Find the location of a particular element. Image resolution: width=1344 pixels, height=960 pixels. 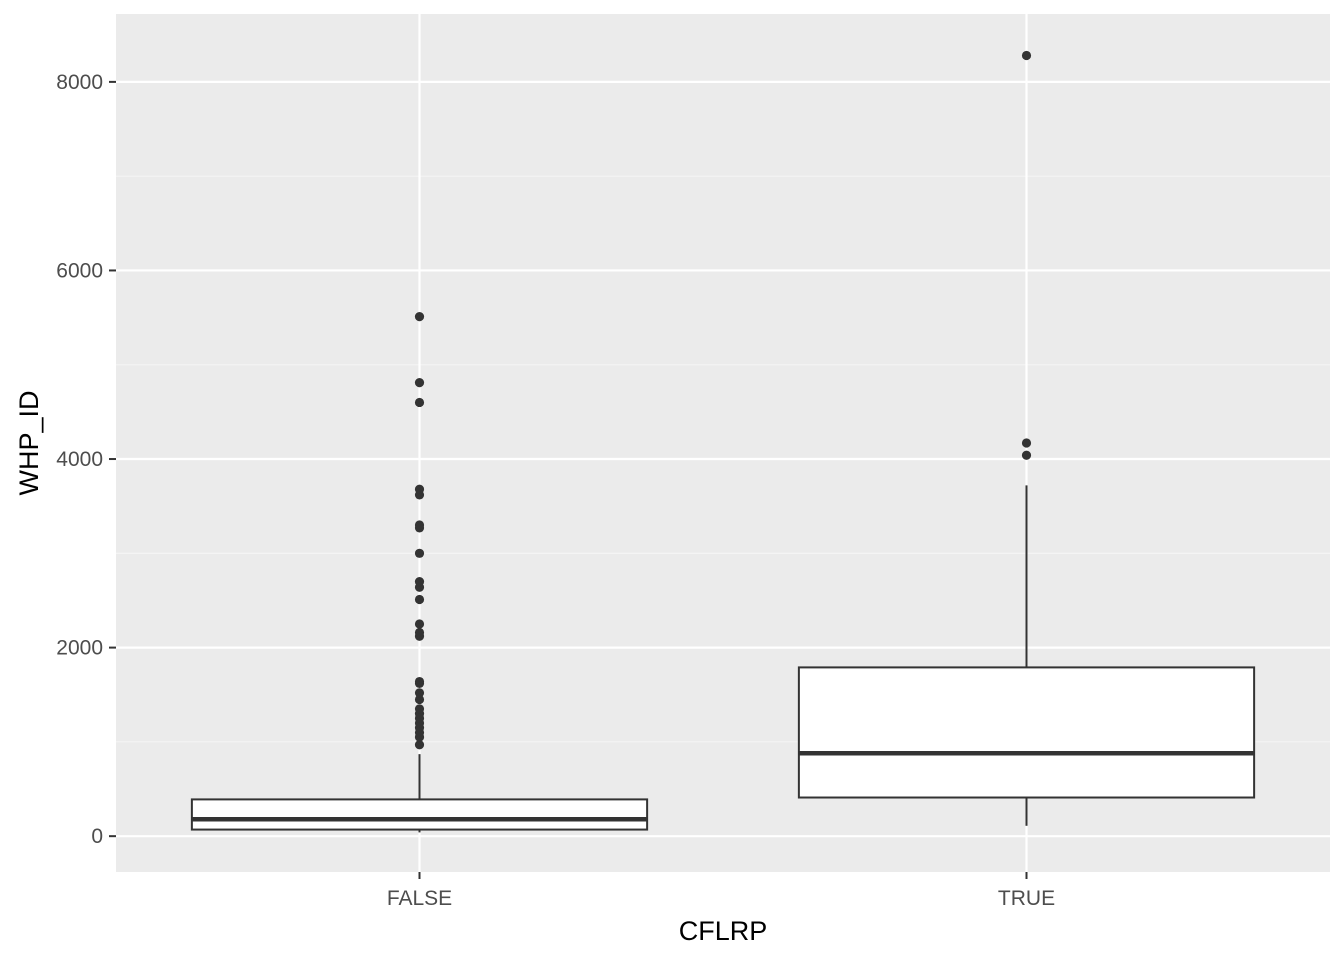

y-tick-label: 6000 is located at coordinates (79, 270).